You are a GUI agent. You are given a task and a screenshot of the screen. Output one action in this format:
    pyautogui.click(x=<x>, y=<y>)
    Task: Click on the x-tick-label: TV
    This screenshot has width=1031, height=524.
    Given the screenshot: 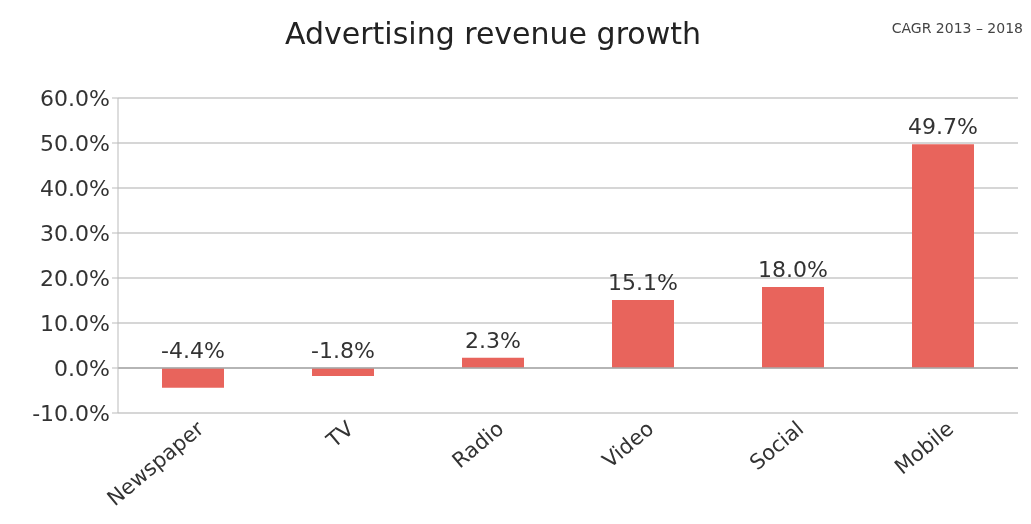 What is the action you would take?
    pyautogui.click(x=340, y=434)
    